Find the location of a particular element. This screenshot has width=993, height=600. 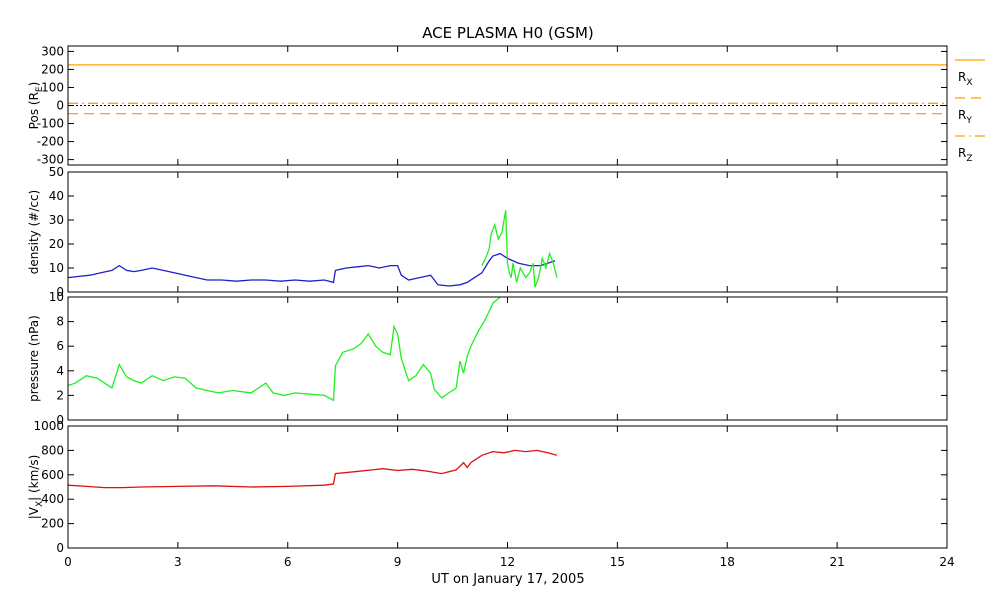

y-tick-label: 6 is located at coordinates (60, 346).